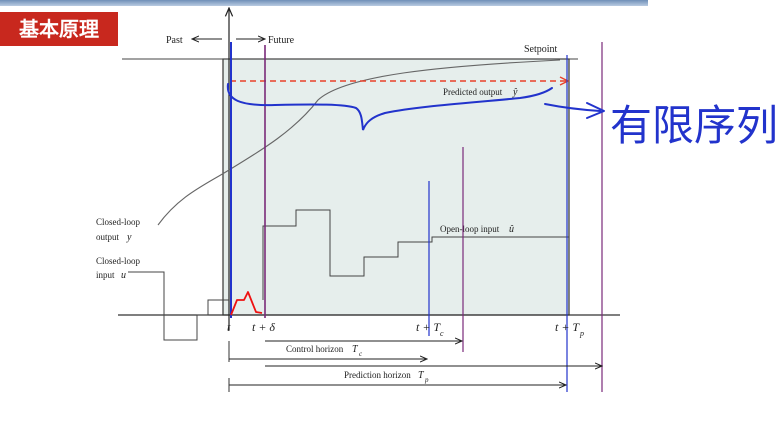 The height and width of the screenshot is (421, 777). What do you see at coordinates (118, 222) in the screenshot?
I see `closed-loop-output-label: Closed-loop` at bounding box center [118, 222].